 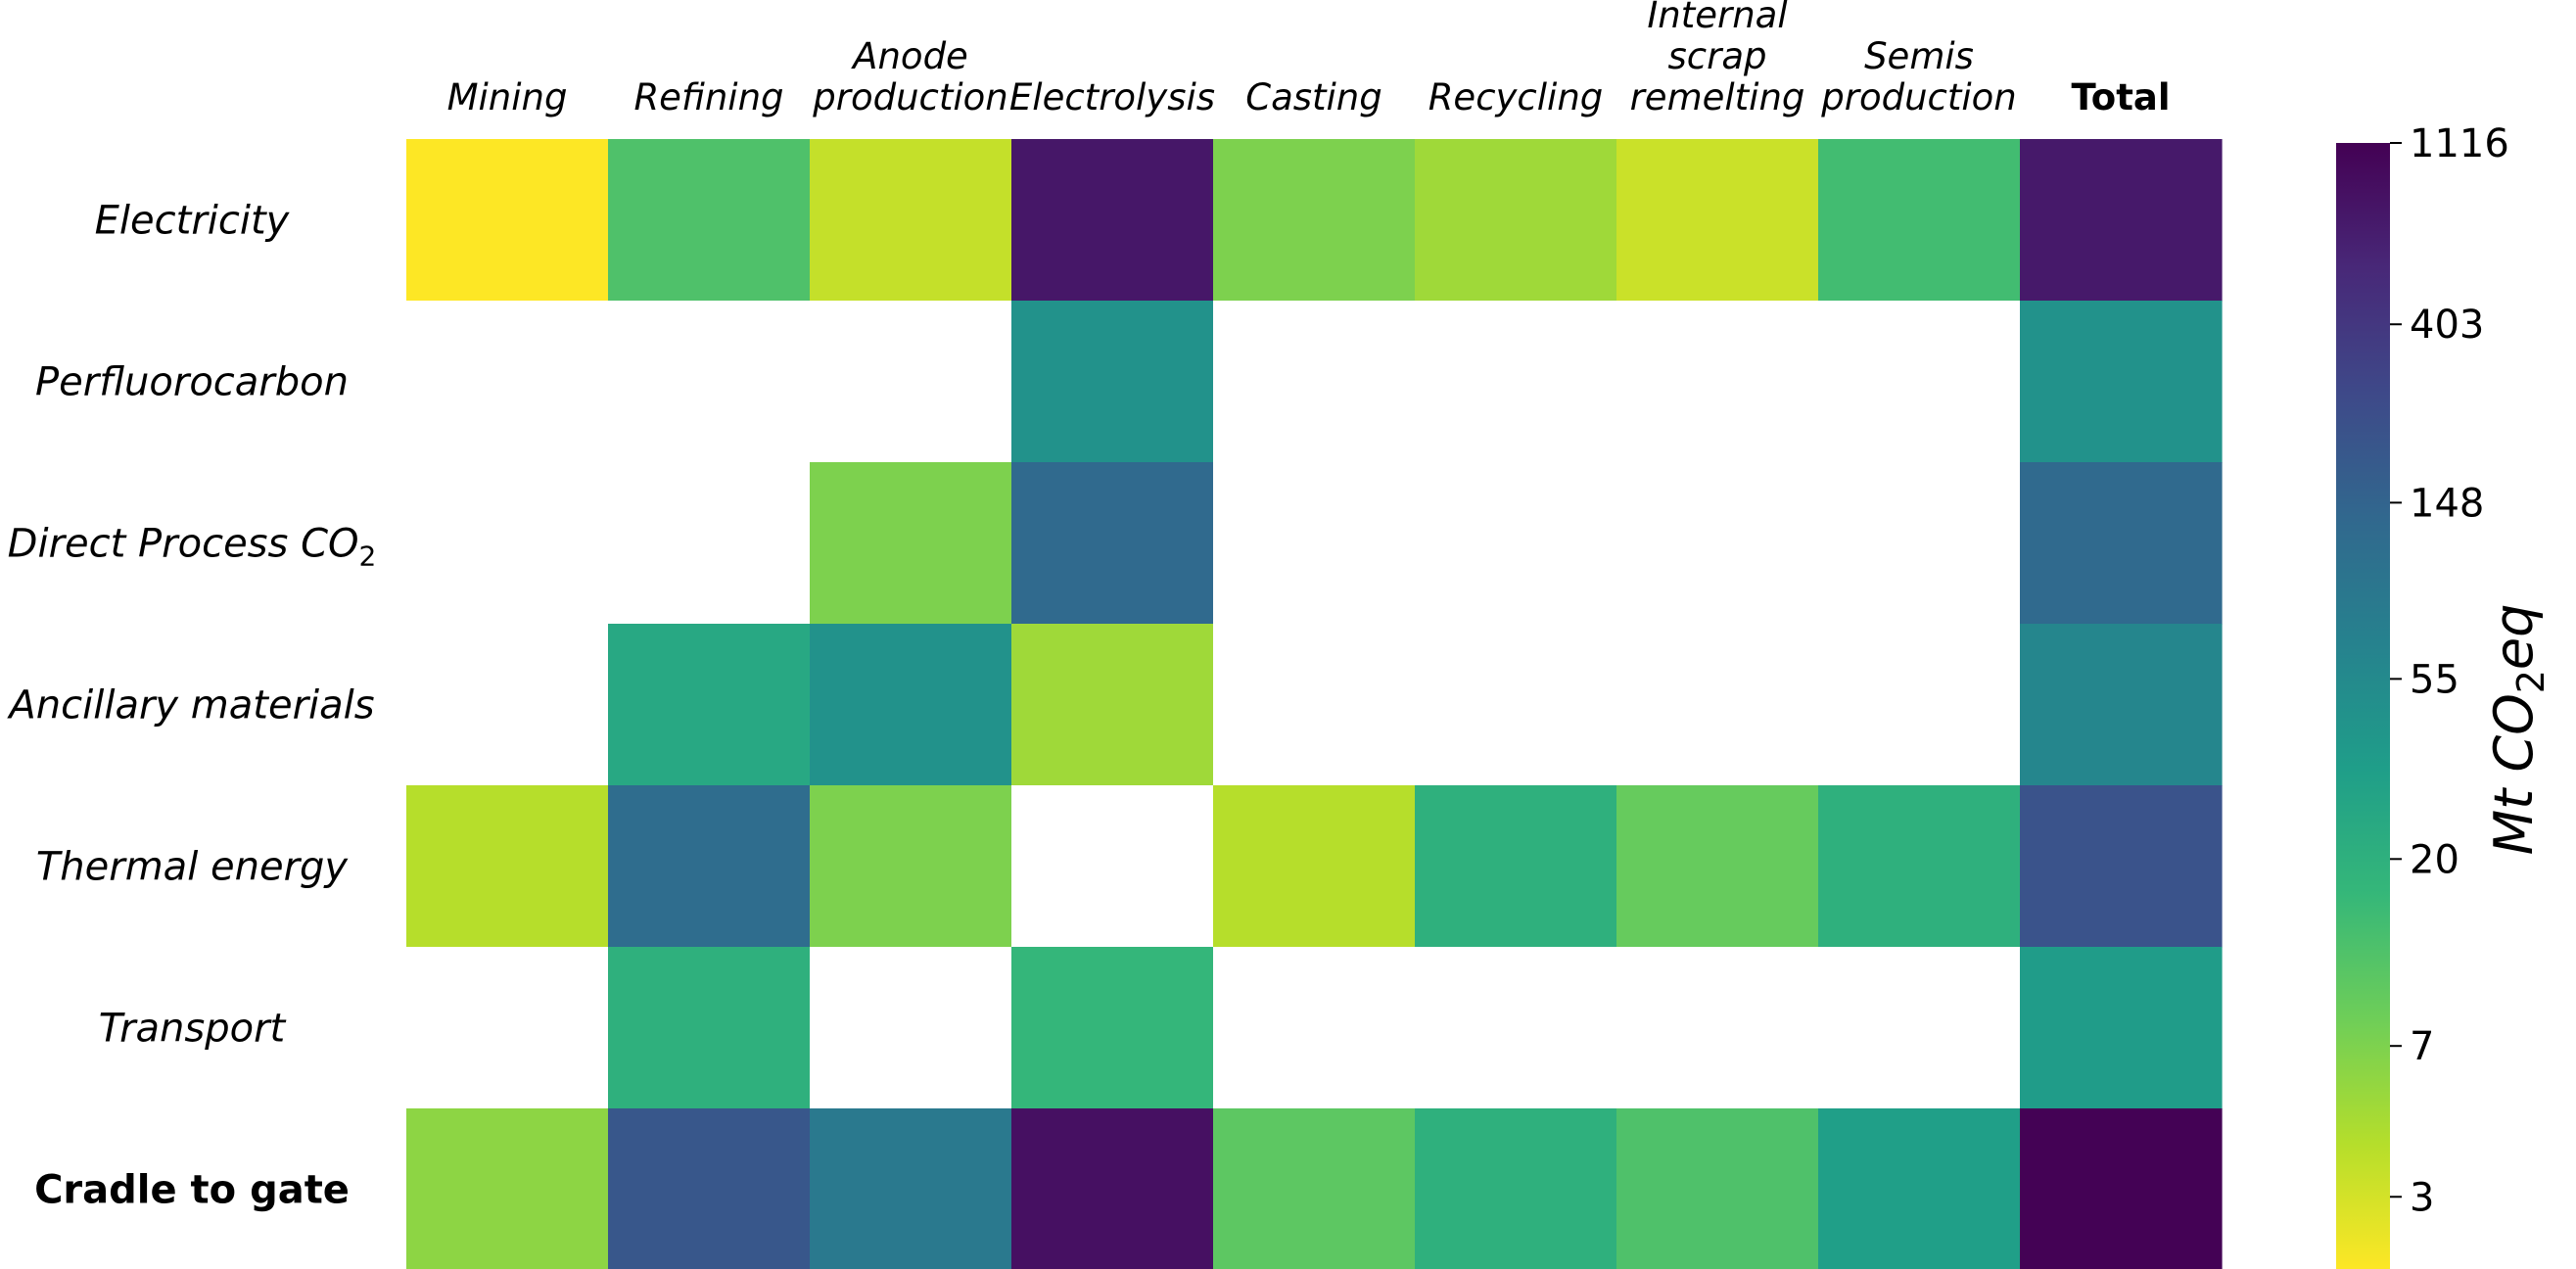 I want to click on colorbar-title: Mt CO2eq, so click(x=2518, y=730).